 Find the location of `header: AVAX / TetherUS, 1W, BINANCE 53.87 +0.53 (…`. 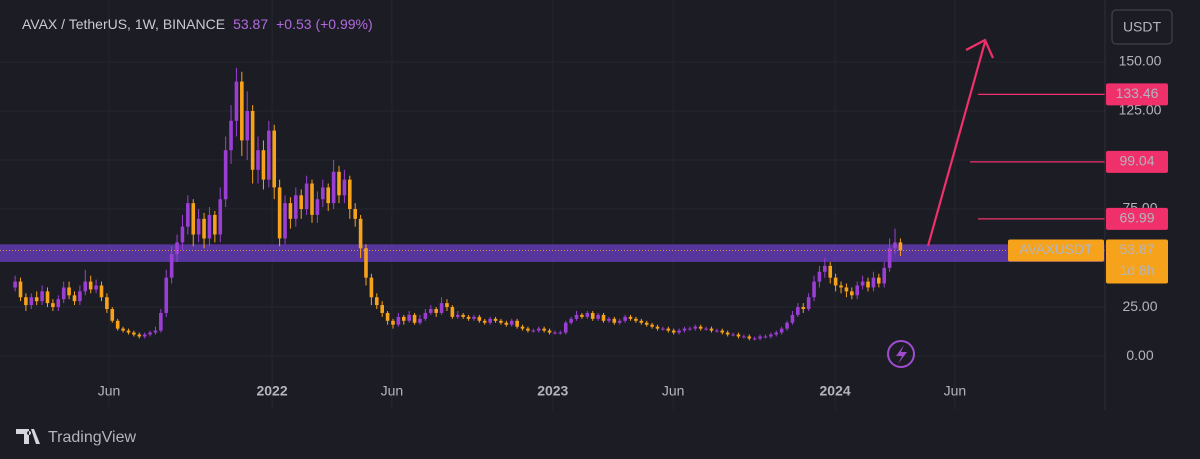

header: AVAX / TetherUS, 1W, BINANCE 53.87 +0.53 (… is located at coordinates (197, 24).